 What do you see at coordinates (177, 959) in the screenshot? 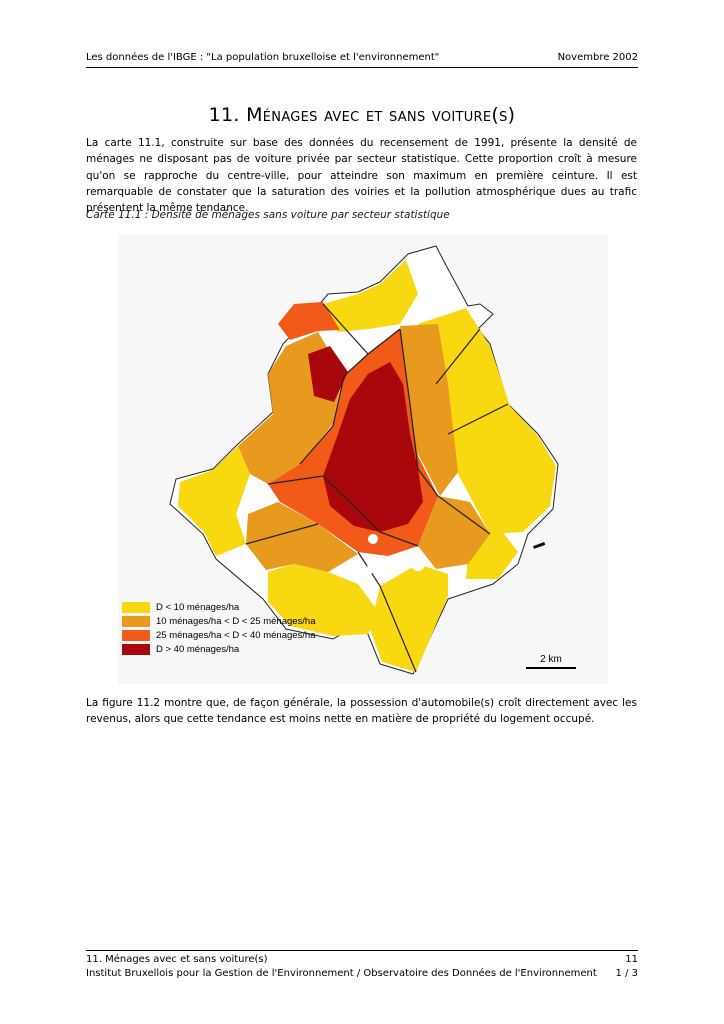
I see `footer-section: 11. Ménages avec et sans voiture(s)` at bounding box center [177, 959].